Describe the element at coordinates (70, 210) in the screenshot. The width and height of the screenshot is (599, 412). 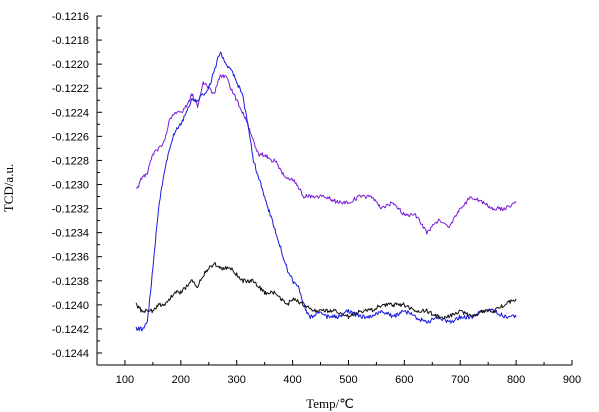
I see `y-tick-label: -0.1232` at that location.